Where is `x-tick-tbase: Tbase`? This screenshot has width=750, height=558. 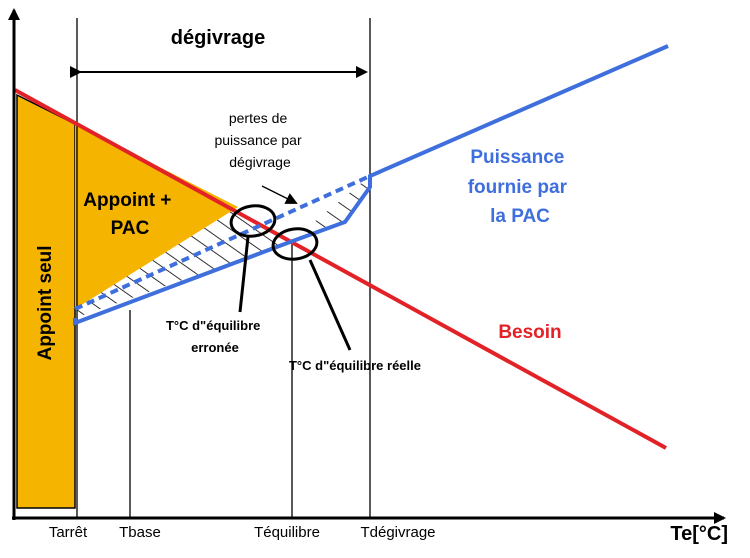
x-tick-tbase: Tbase is located at coordinates (140, 532).